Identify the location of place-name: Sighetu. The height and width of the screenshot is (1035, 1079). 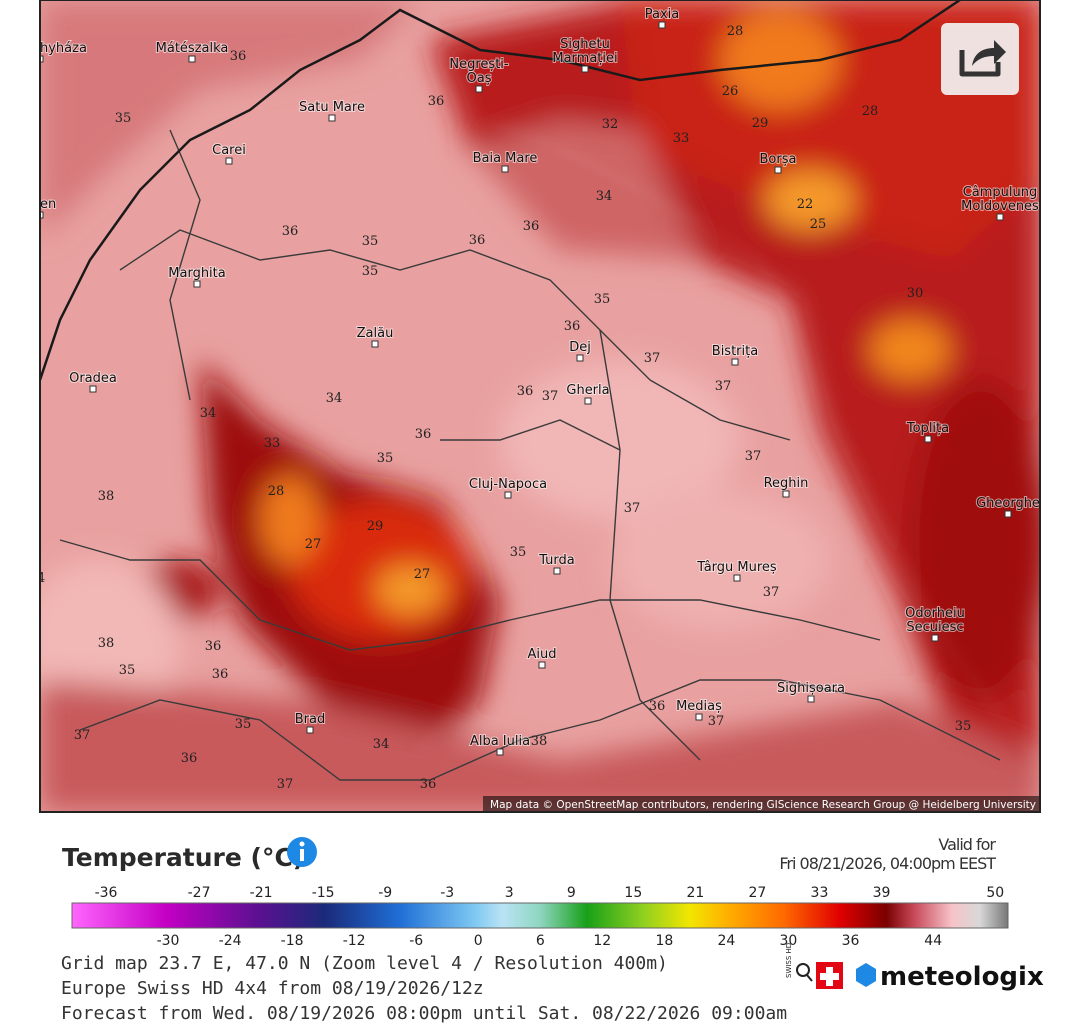
(585, 44).